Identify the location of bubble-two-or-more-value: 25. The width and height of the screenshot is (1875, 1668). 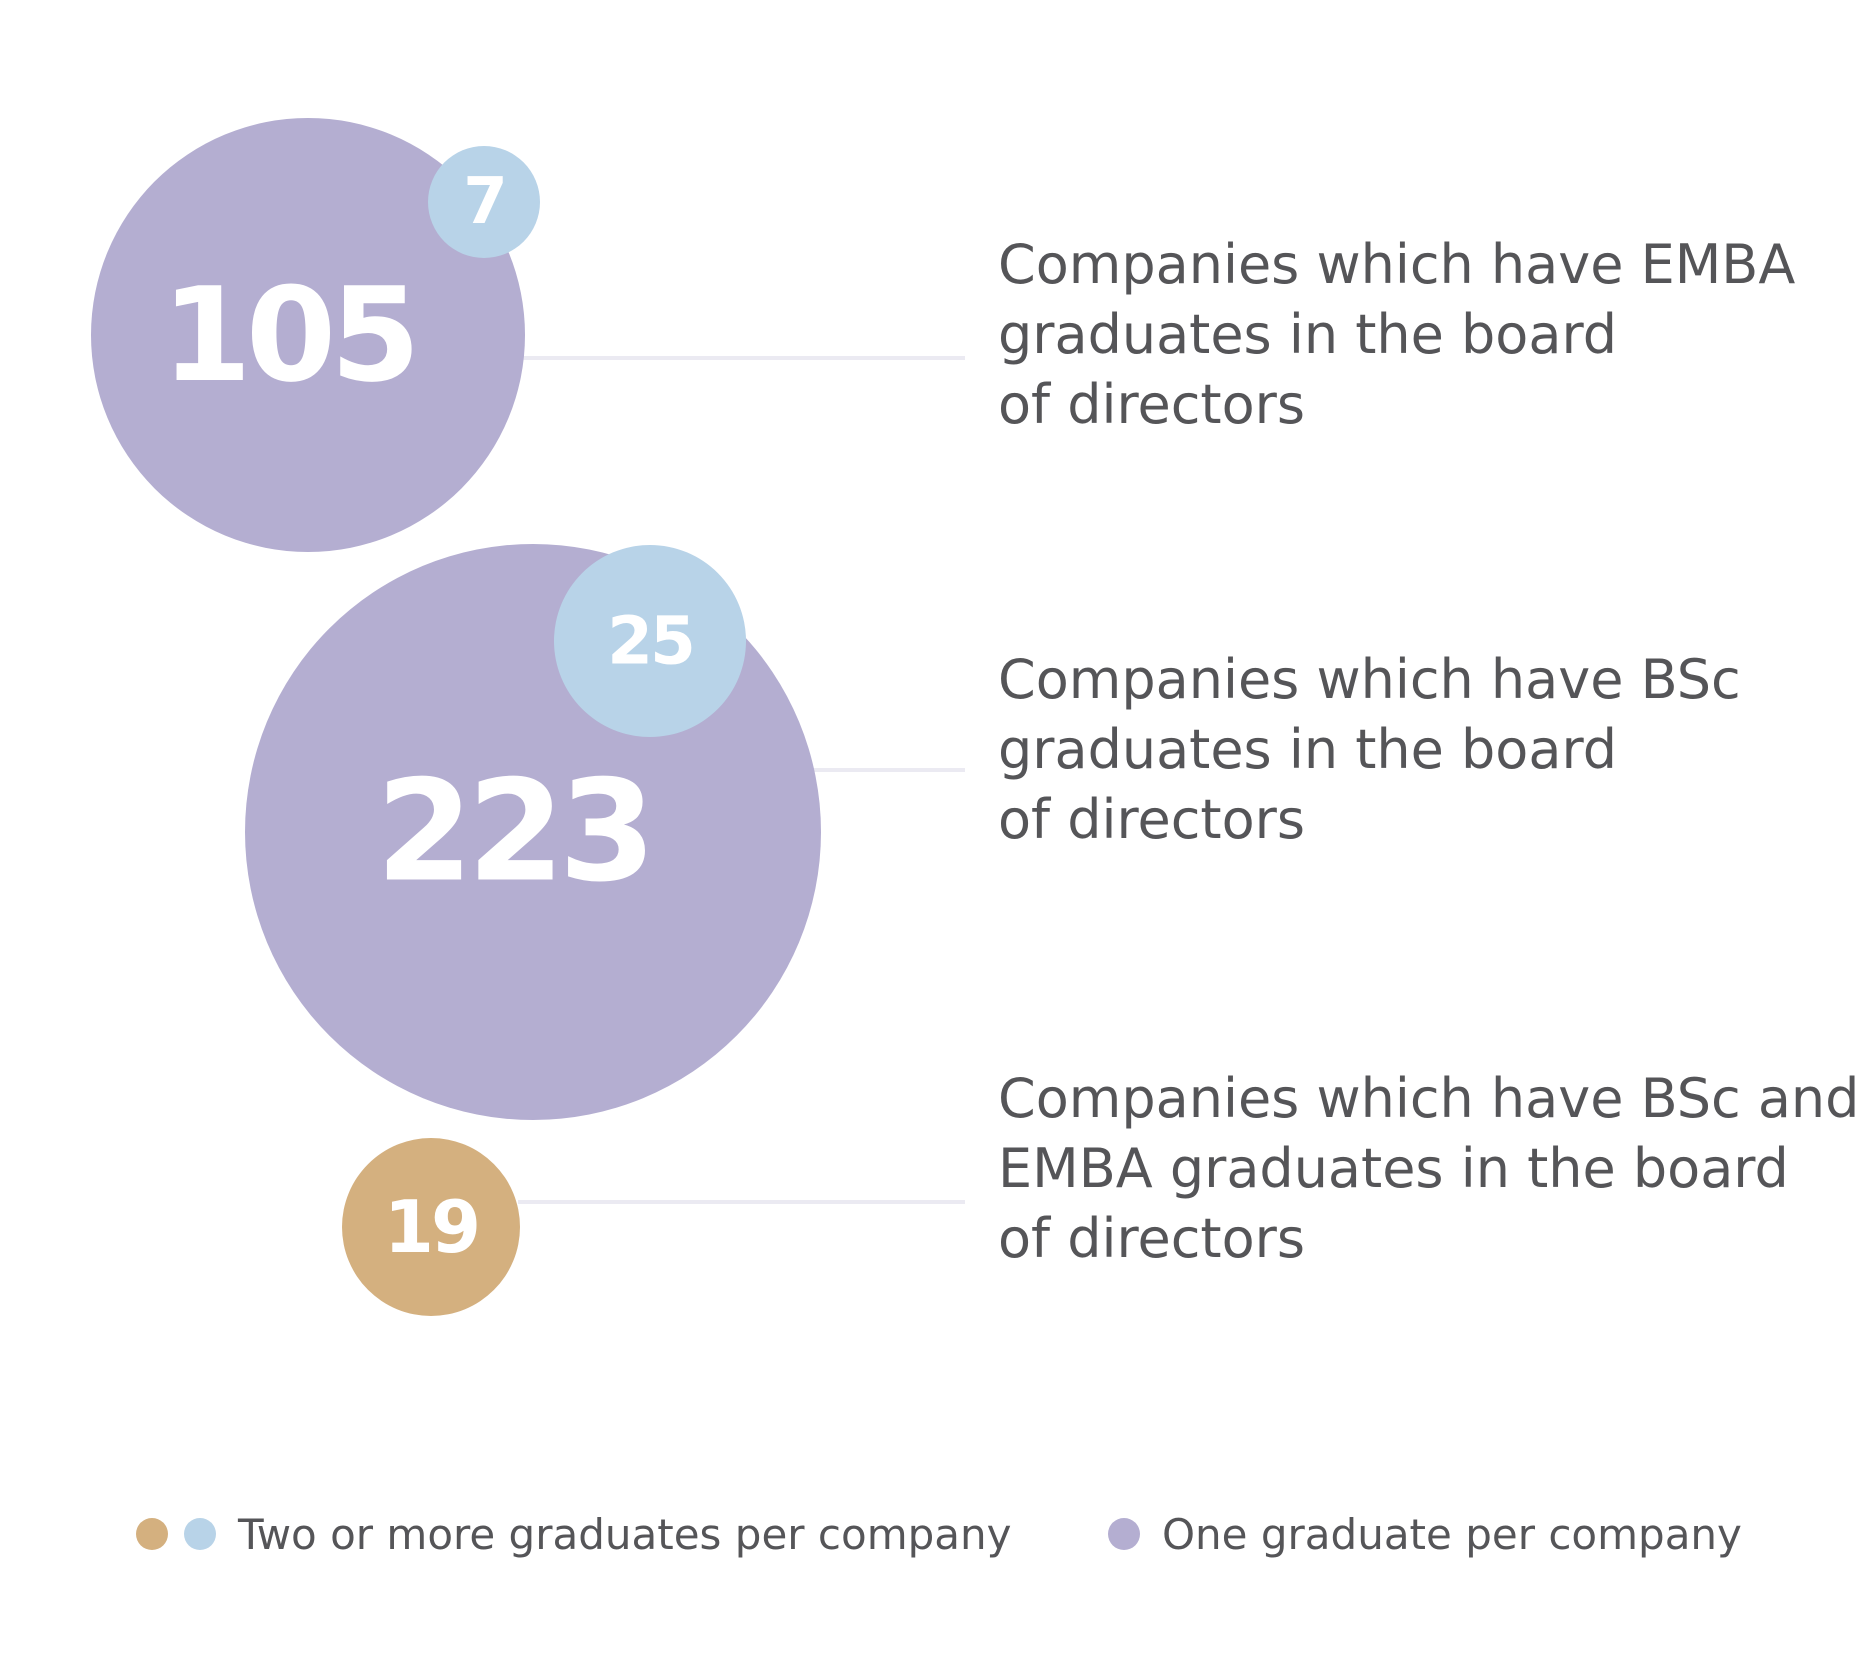
(650, 641).